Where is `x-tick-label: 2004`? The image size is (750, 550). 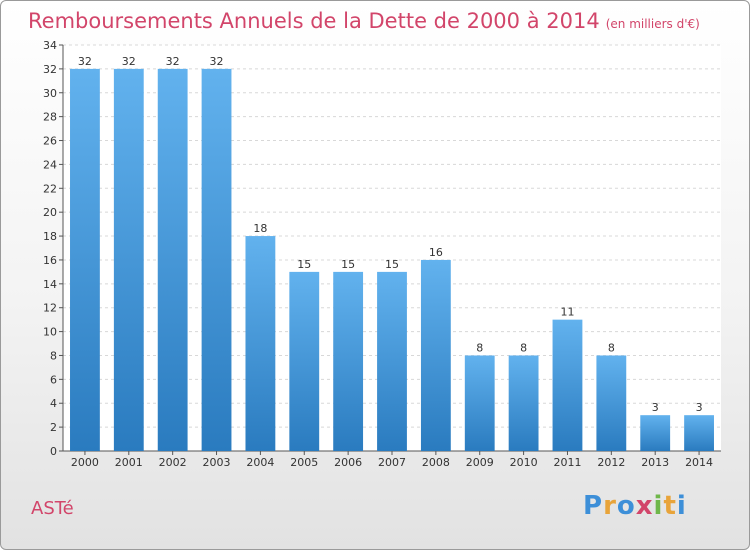 x-tick-label: 2004 is located at coordinates (260, 462).